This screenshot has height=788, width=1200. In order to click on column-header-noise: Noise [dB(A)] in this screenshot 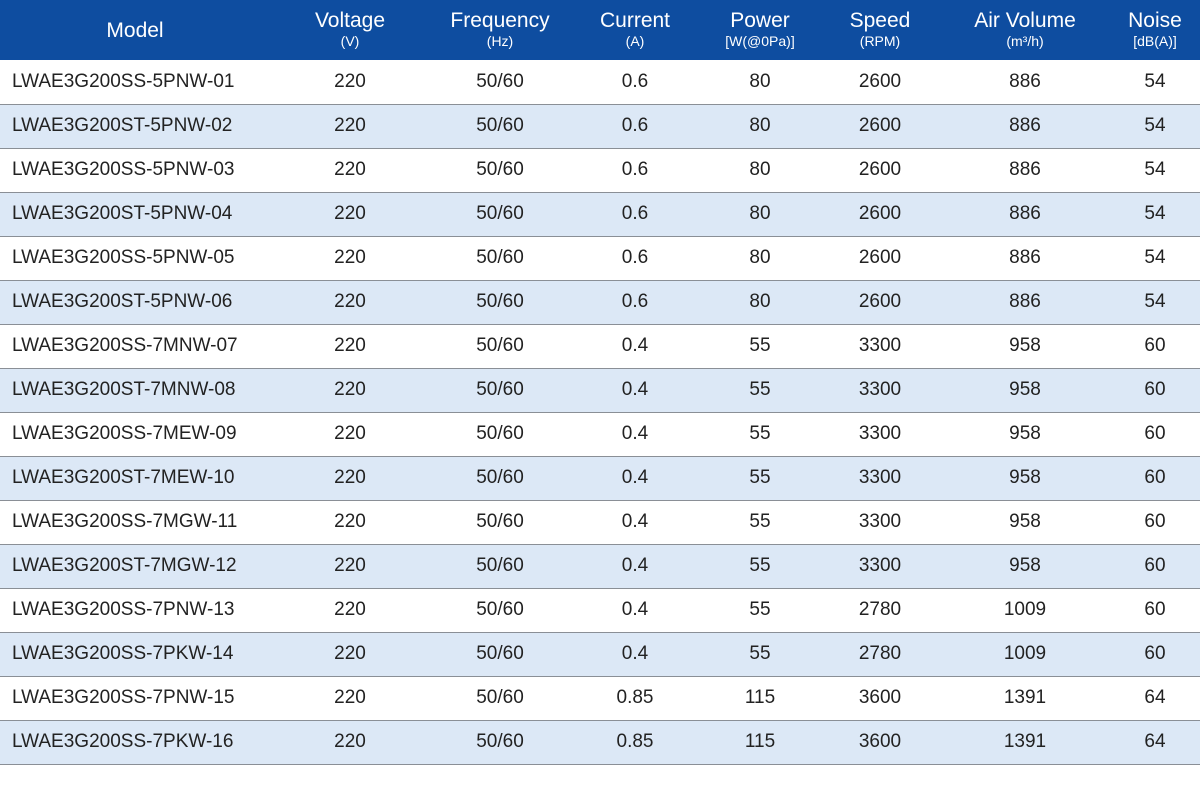, I will do `click(1155, 30)`.